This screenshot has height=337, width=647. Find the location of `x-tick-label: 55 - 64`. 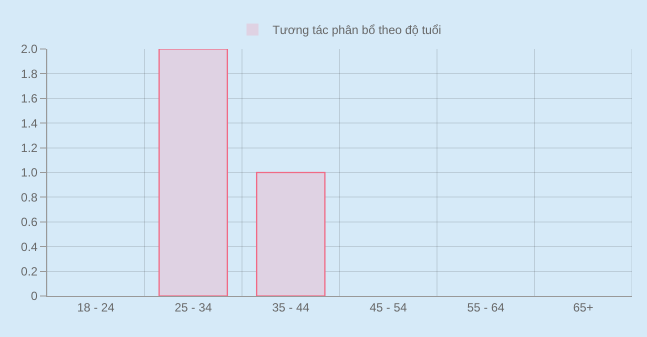

x-tick-label: 55 - 64 is located at coordinates (486, 307).